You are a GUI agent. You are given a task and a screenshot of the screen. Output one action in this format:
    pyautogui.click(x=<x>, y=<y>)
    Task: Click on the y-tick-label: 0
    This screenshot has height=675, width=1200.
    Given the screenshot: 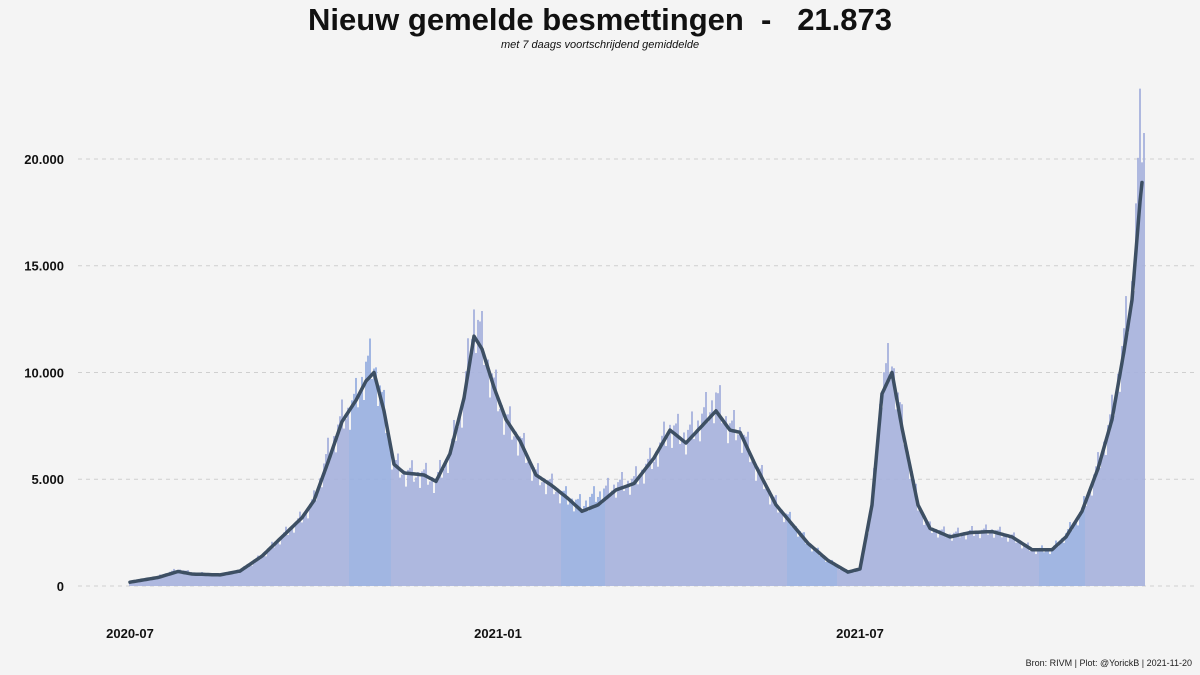 What is the action you would take?
    pyautogui.click(x=60, y=586)
    